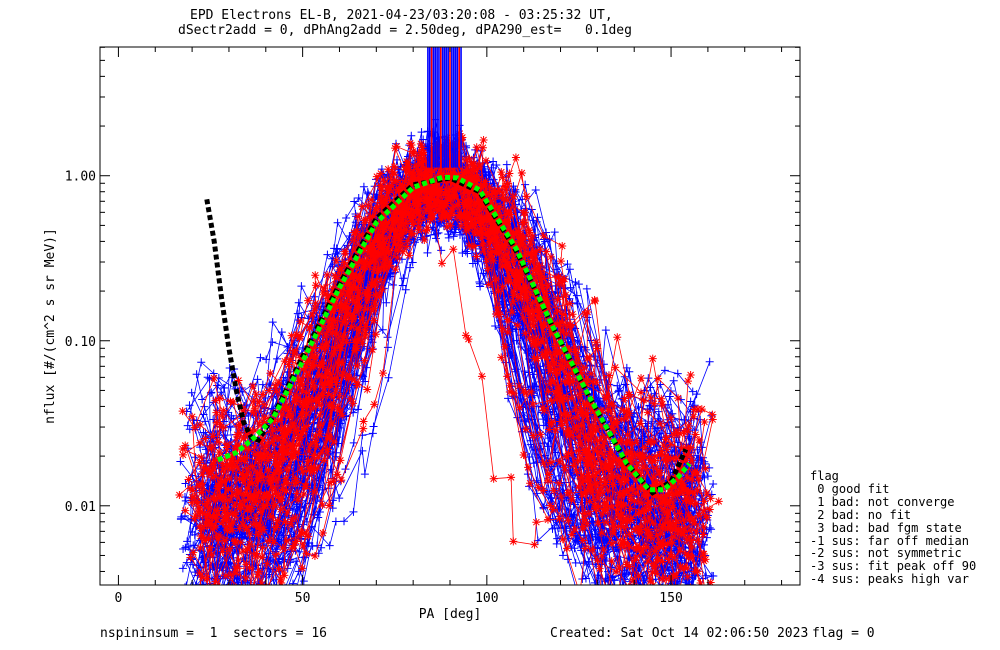  Describe the element at coordinates (450, 614) in the screenshot. I see `x-axis-label: PA [deg]` at that location.